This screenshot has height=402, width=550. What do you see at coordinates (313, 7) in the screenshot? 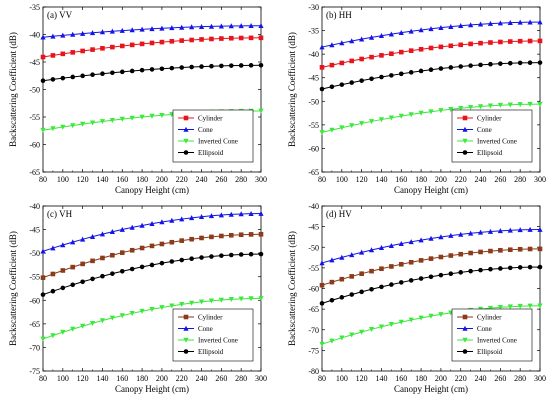
I see `y-tick-label: -30` at bounding box center [313, 7].